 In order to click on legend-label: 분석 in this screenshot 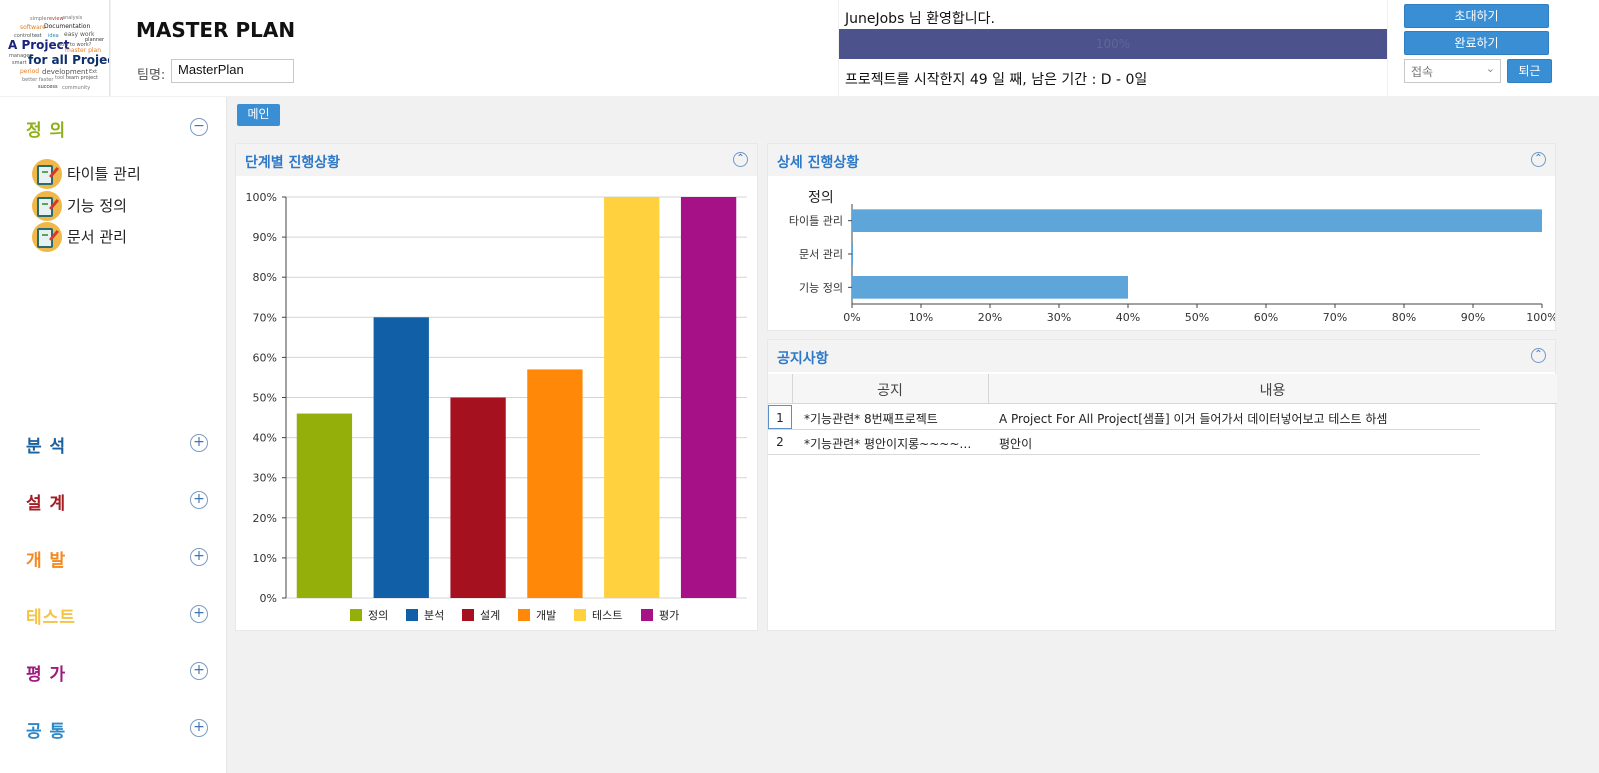, I will do `click(434, 615)`.